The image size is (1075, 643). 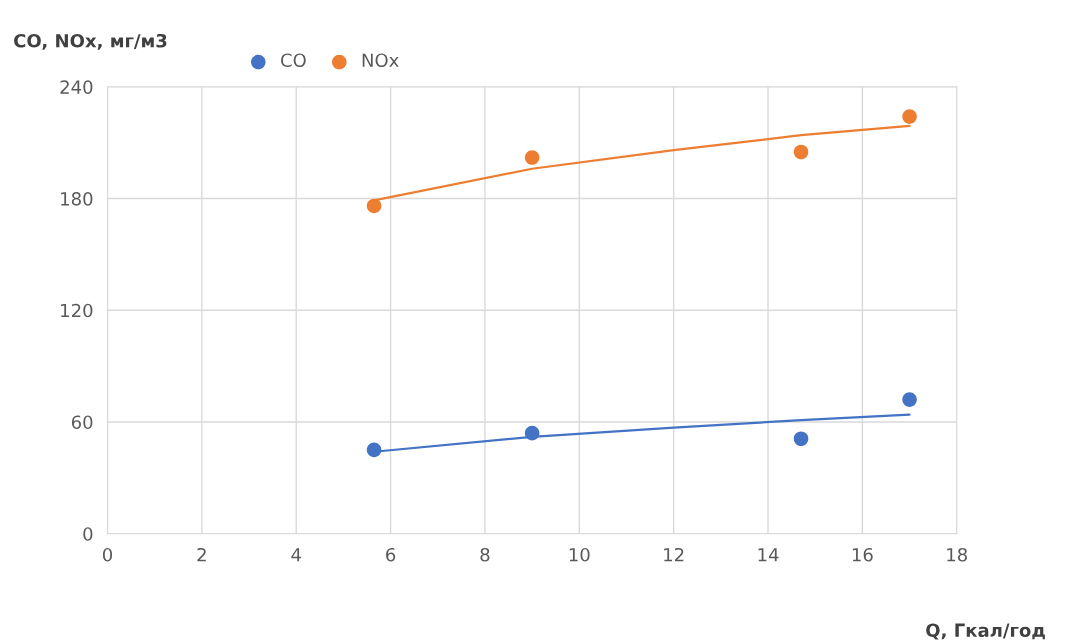 I want to click on y-tick-label: 120, so click(x=77, y=310).